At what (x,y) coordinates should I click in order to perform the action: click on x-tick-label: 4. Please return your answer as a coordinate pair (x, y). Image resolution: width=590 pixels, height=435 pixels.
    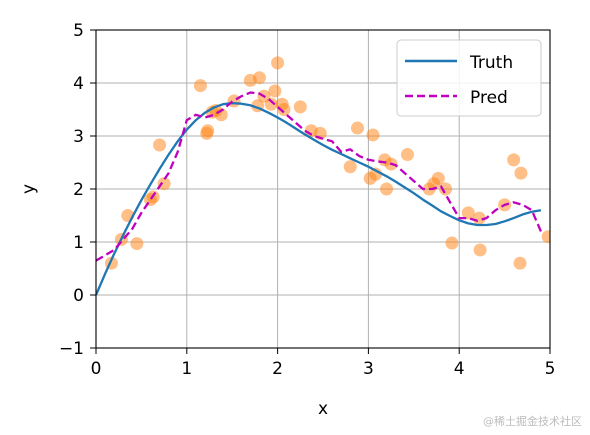
    Looking at the image, I should click on (459, 369).